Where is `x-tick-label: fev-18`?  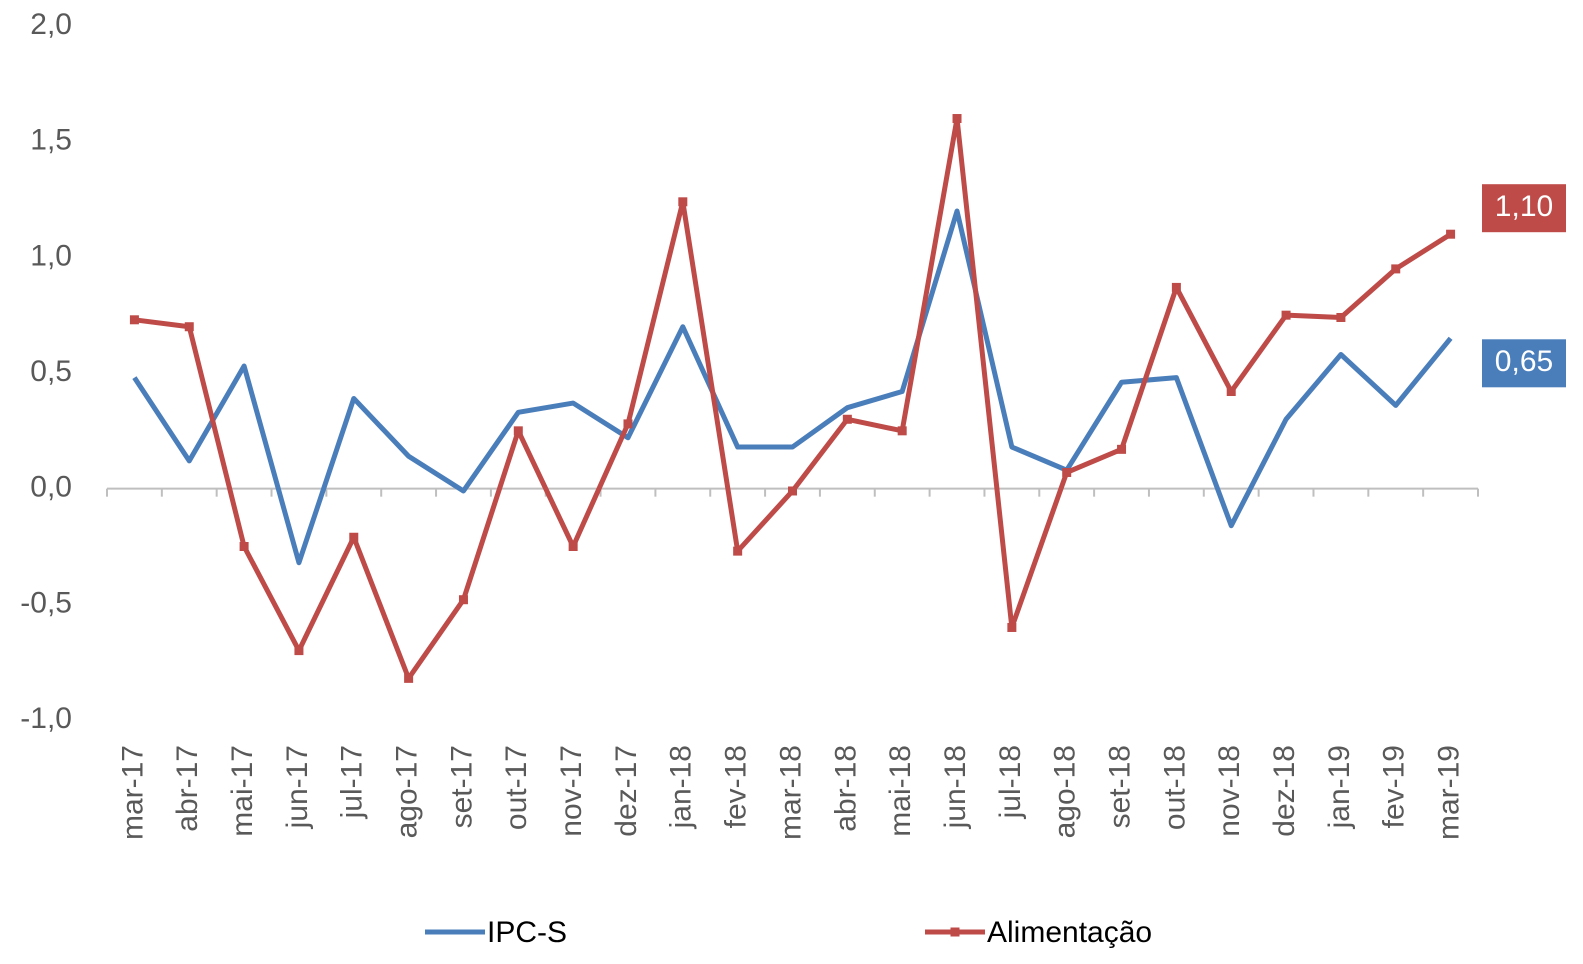 x-tick-label: fev-18 is located at coordinates (736, 786).